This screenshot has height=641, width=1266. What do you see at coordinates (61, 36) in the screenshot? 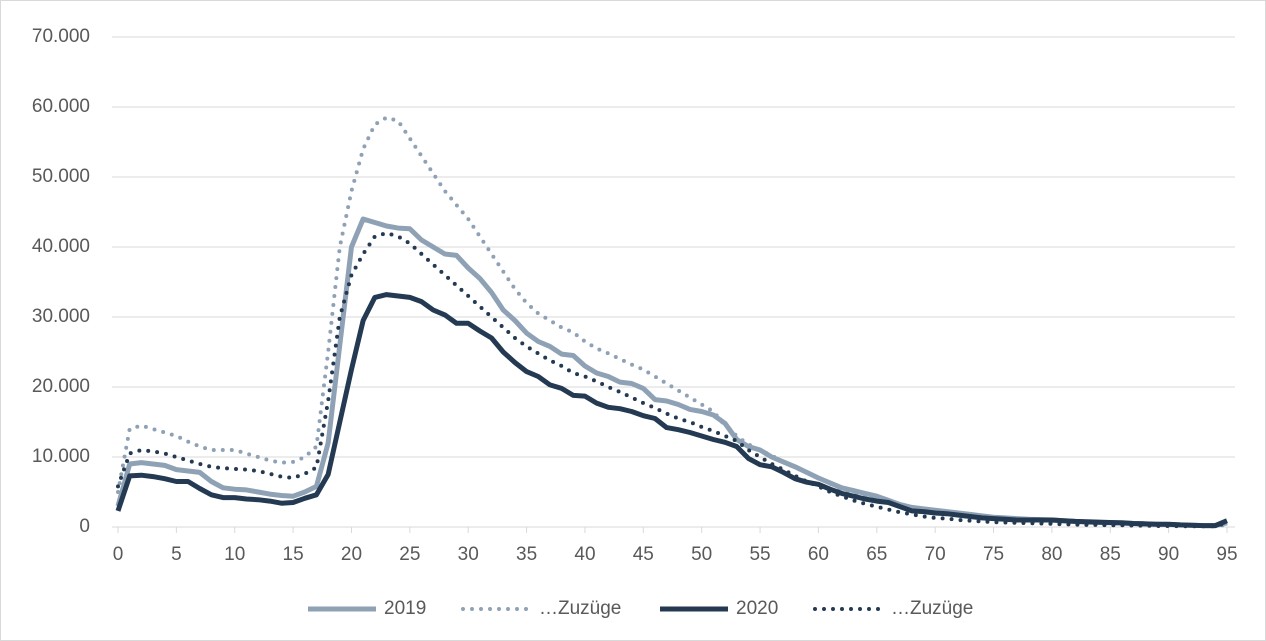
I see `y-tick-label: 70.000` at bounding box center [61, 36].